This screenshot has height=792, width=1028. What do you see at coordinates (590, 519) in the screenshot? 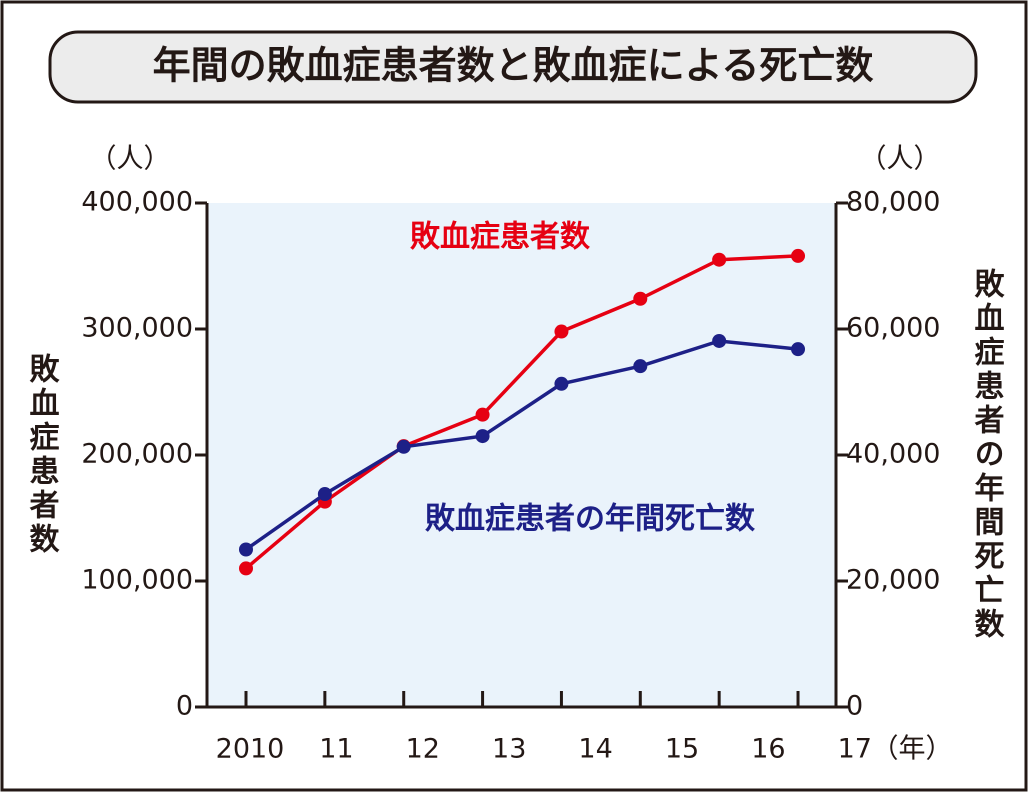
I see `series-label: 敗血症患者の年間死亡数` at bounding box center [590, 519].